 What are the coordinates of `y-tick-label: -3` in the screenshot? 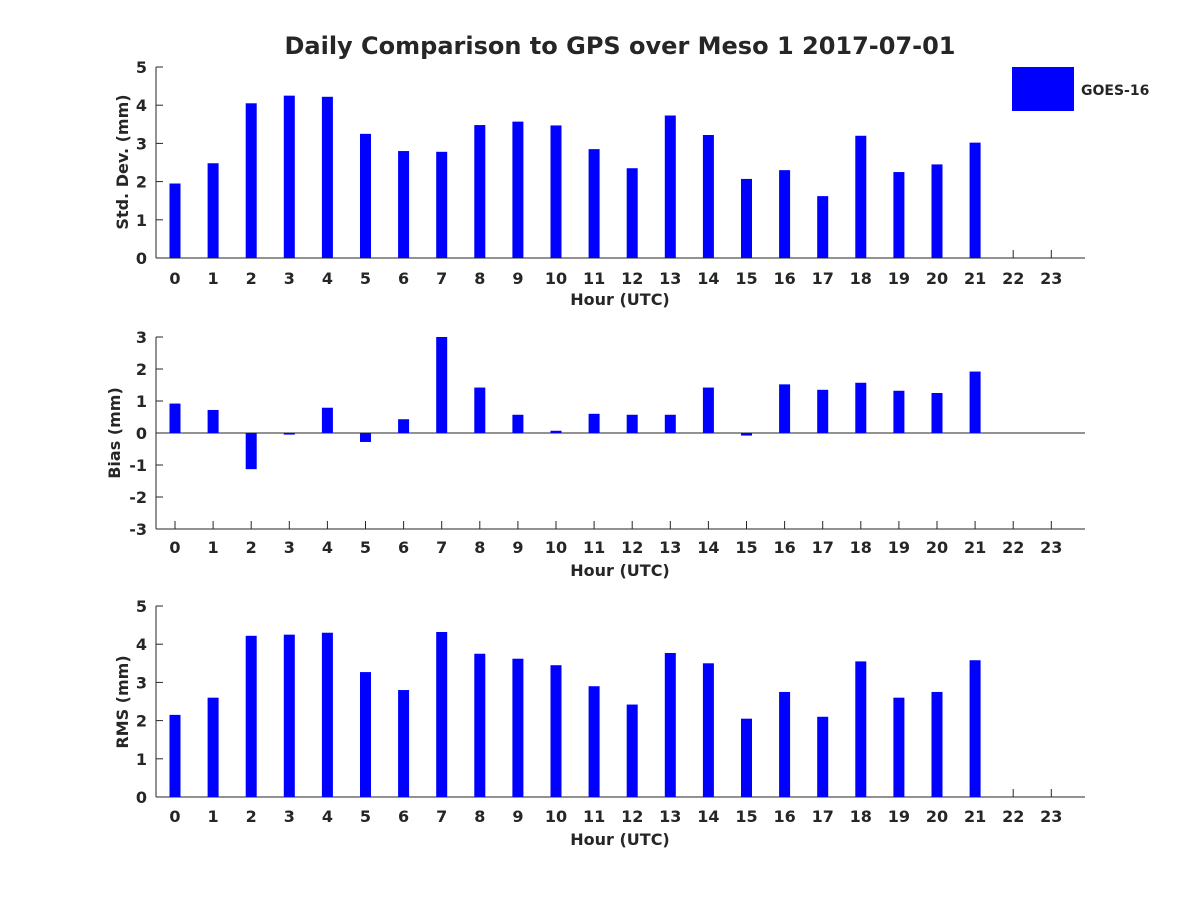 It's located at (138, 529).